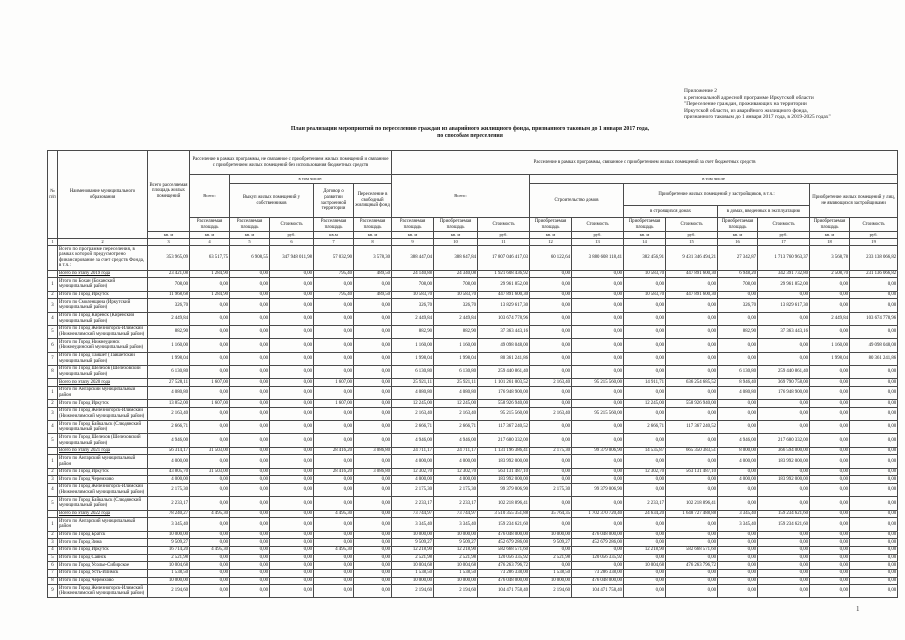  Describe the element at coordinates (644, 514) in the screenshot. I see `cell-value: 24 634,20` at that location.